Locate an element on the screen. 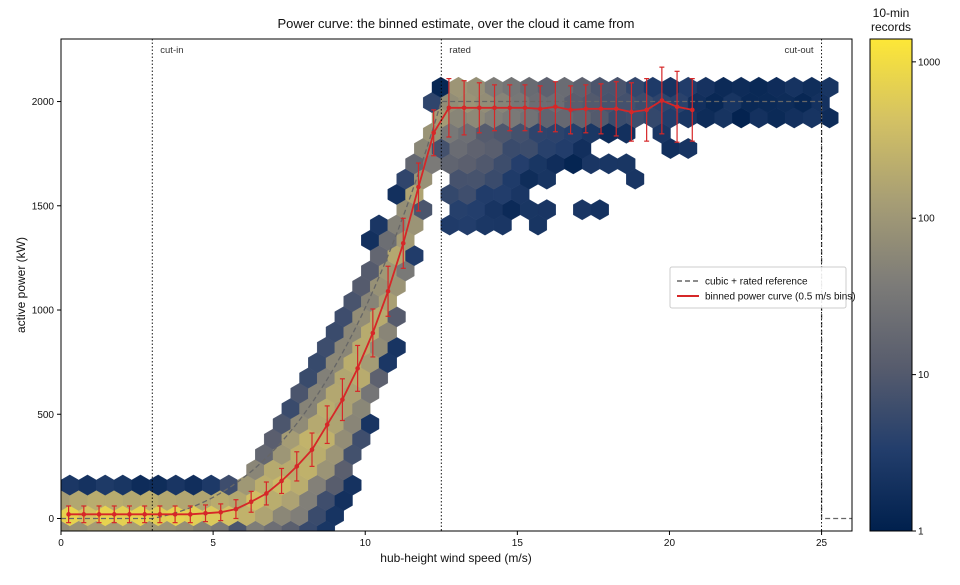 The image size is (960, 585). annotation-label-rated: rated is located at coordinates (460, 50).